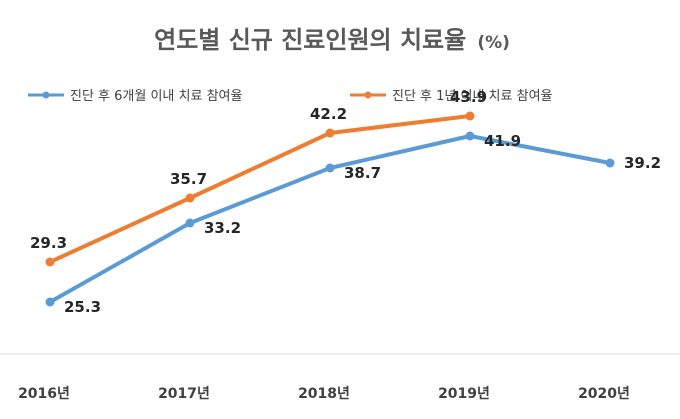 The image size is (680, 419). I want to click on chart-title-unit: (%), so click(493, 43).